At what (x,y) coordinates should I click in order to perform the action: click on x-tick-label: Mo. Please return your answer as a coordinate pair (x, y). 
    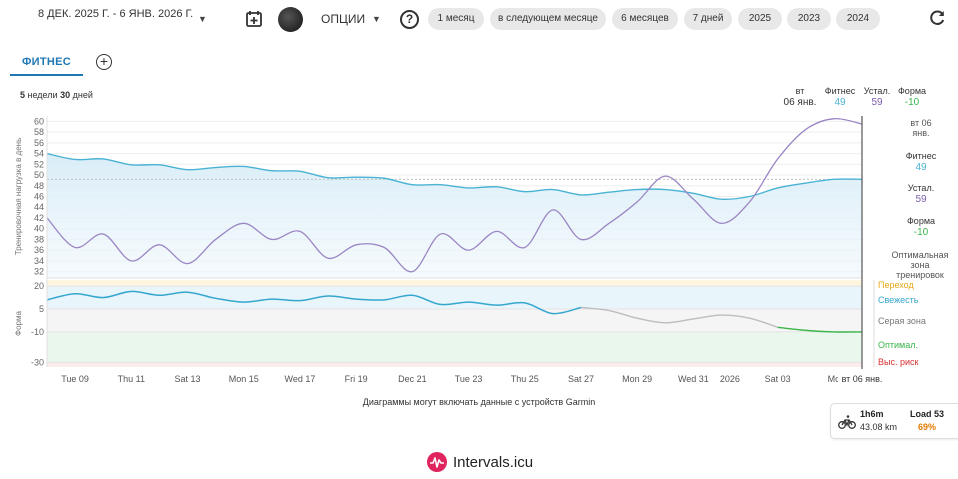
    Looking at the image, I should click on (834, 379).